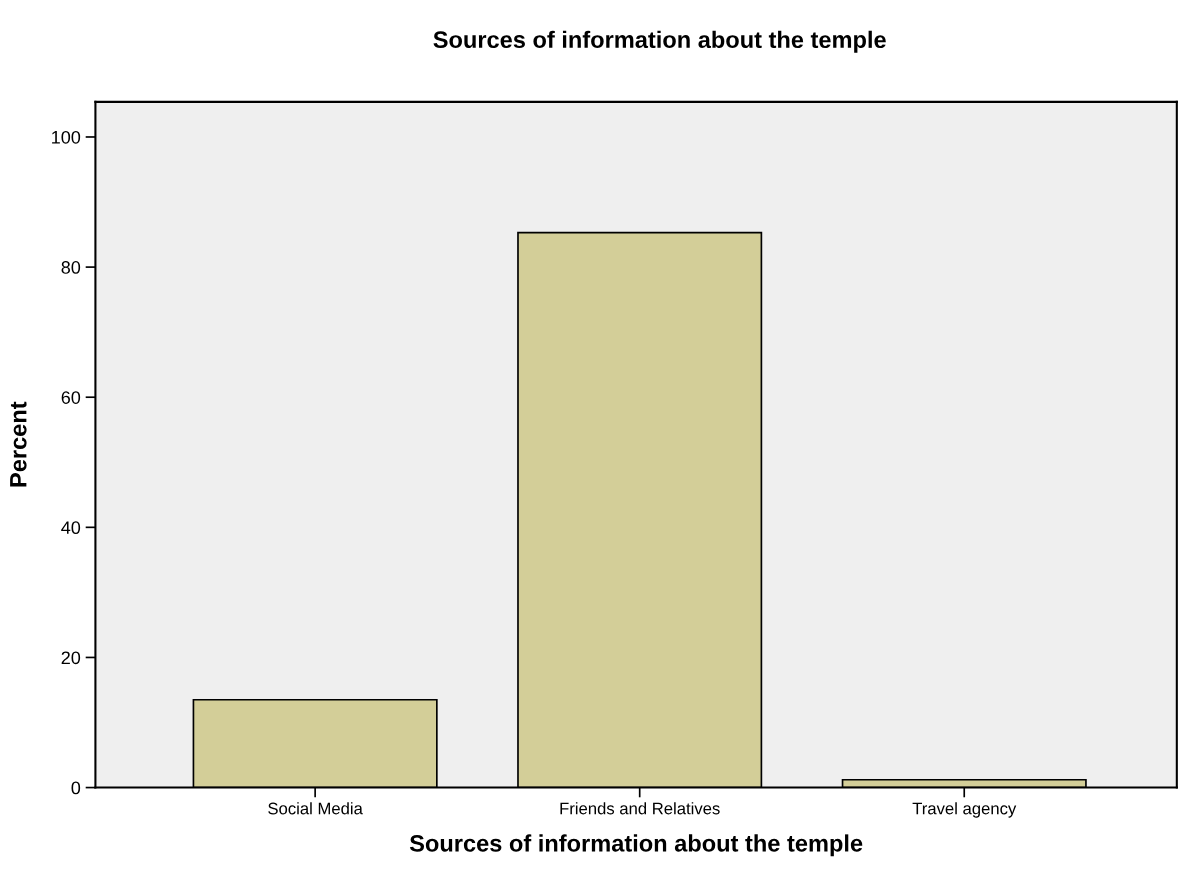  Describe the element at coordinates (315, 808) in the screenshot. I see `x-tick-label: Social Media` at that location.